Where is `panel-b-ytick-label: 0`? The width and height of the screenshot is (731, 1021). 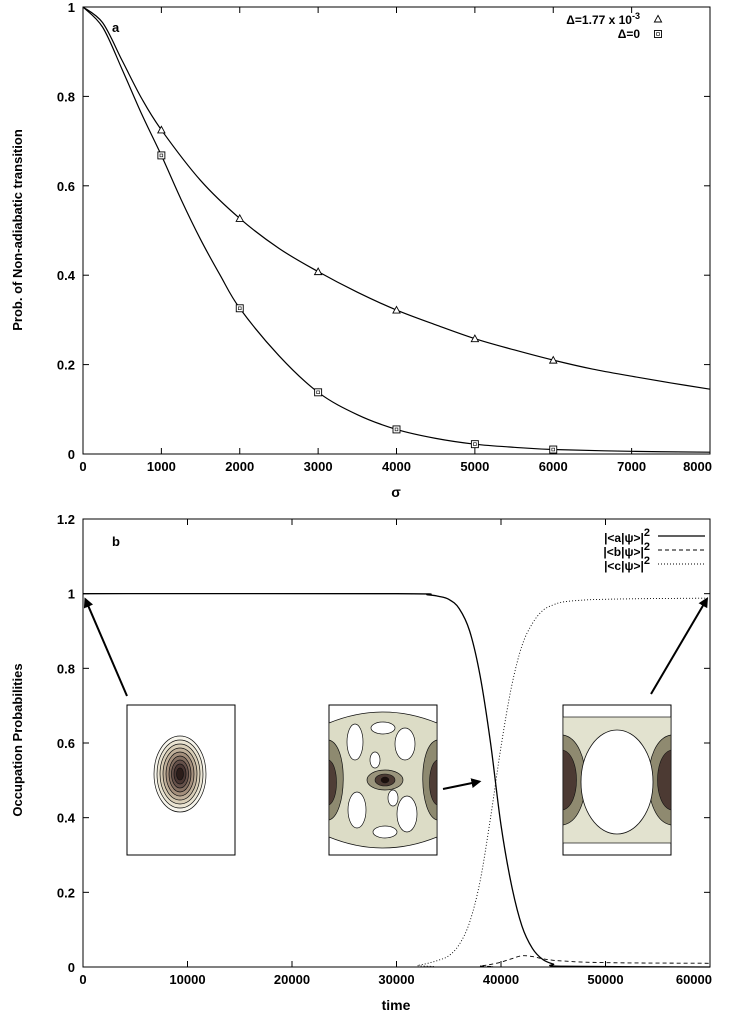
panel-b-ytick-label: 0 is located at coordinates (71, 967).